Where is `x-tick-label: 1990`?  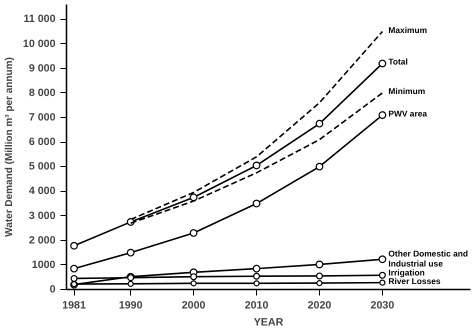 x-tick-label: 1990 is located at coordinates (130, 306).